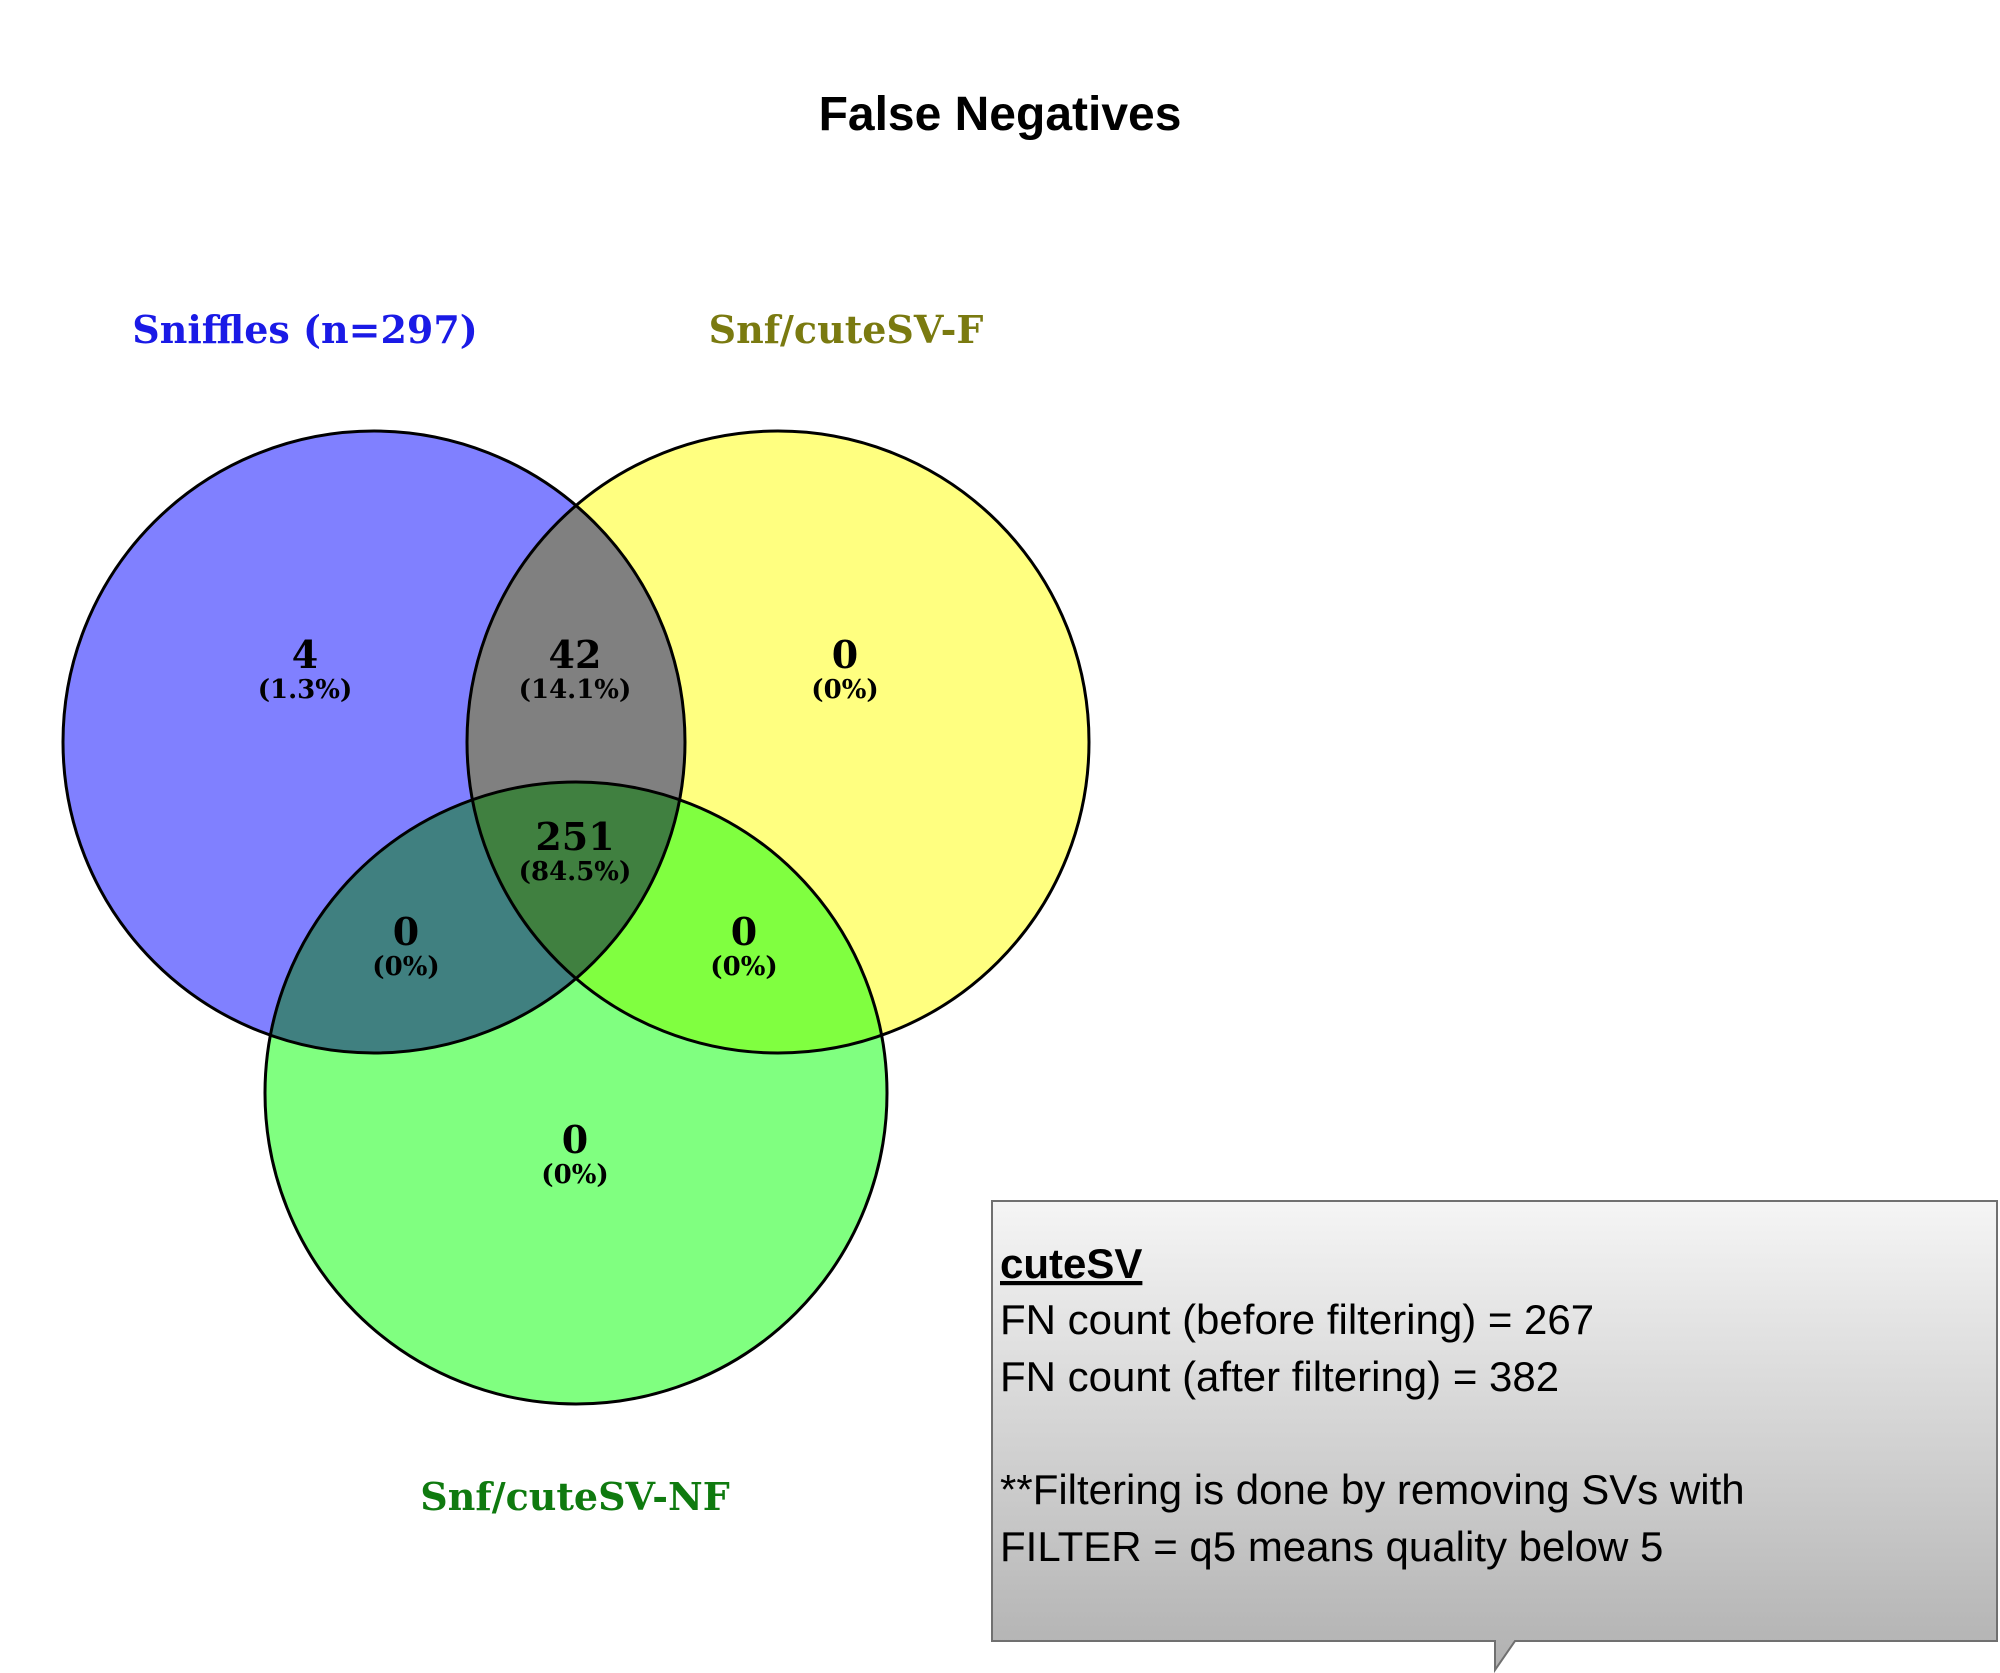 The width and height of the screenshot is (2000, 1673). Describe the element at coordinates (405, 967) in the screenshot. I see `region-sniffles-nf-pct: (0%)` at that location.